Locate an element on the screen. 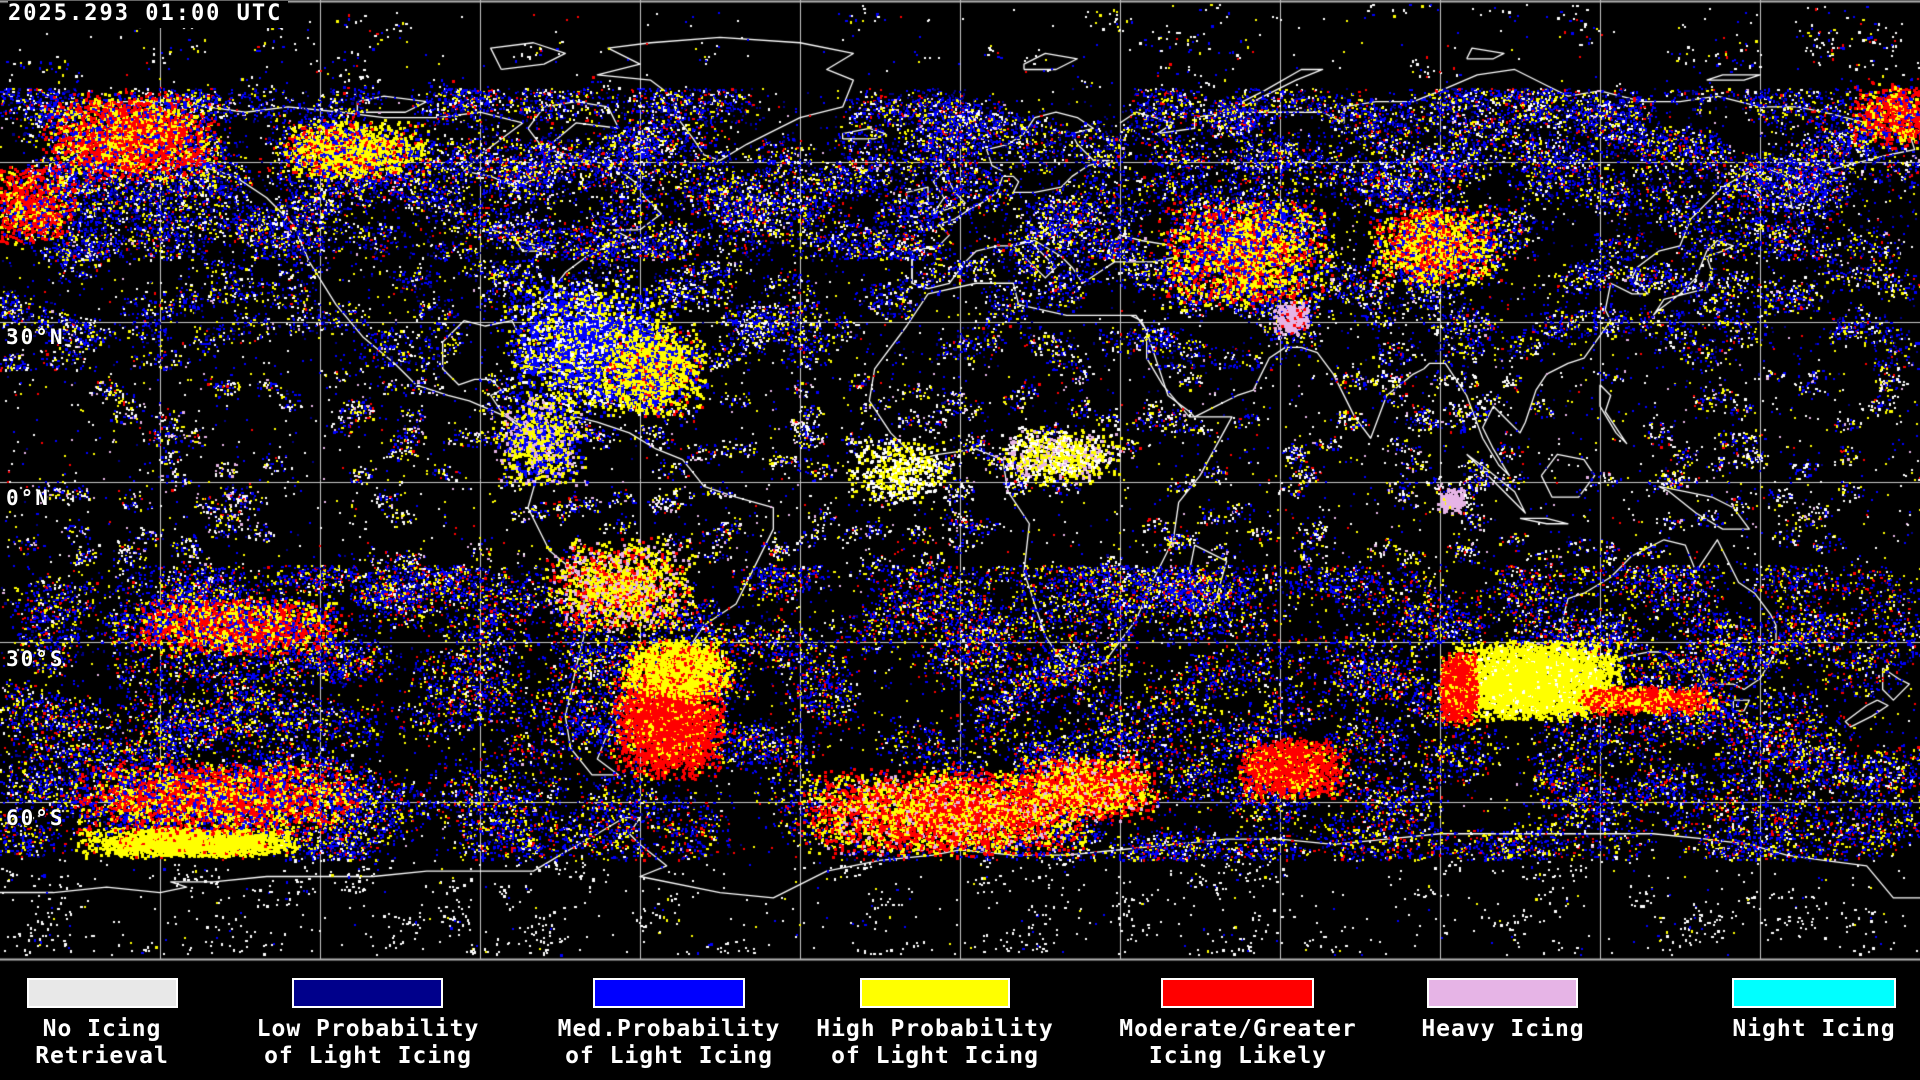  legend-label-high-prob-light-icing: High Probability of Light Icing is located at coordinates (935, 1042).